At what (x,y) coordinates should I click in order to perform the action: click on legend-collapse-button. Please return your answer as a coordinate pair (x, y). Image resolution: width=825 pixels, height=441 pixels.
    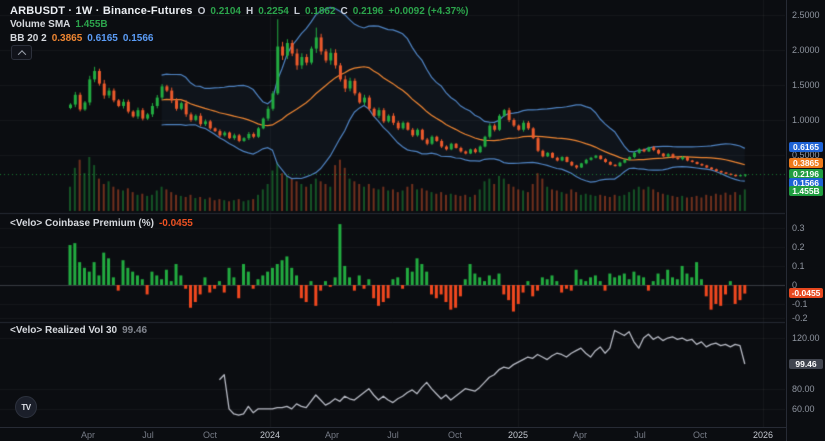
    Looking at the image, I should click on (21, 52).